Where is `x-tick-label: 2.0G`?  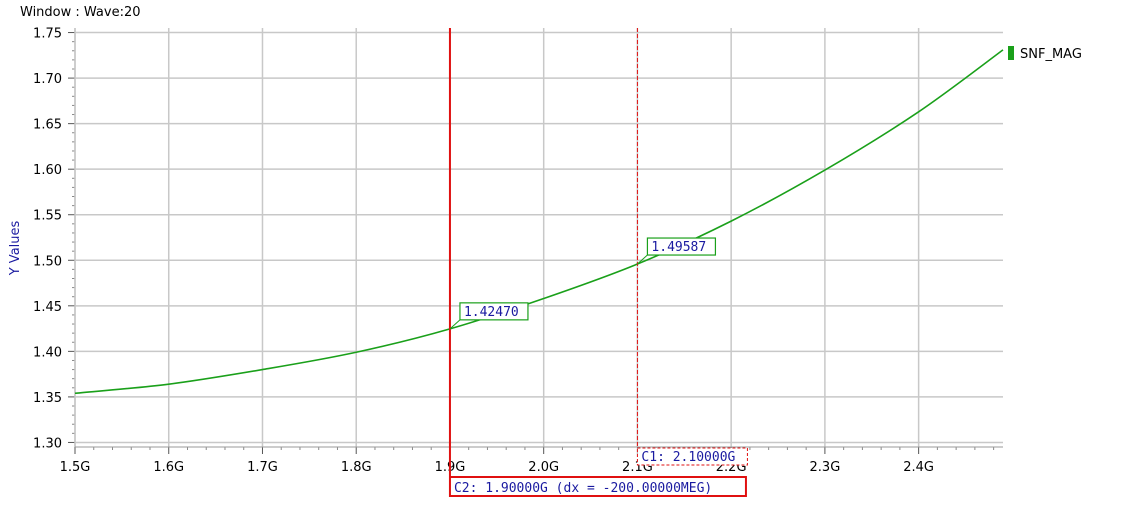 x-tick-label: 2.0G is located at coordinates (543, 467).